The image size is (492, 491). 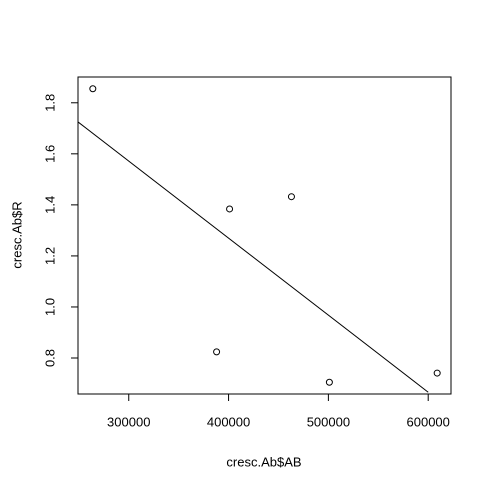 I want to click on y-tick-label: 1.0, so click(x=49, y=307).